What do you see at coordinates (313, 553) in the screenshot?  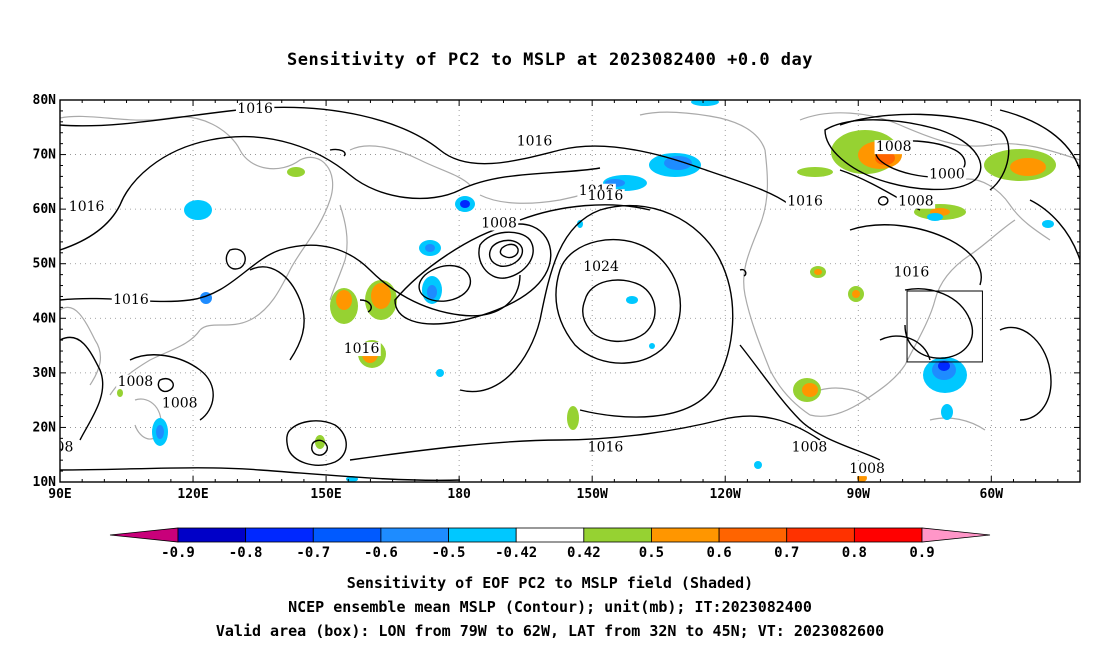 I see `colorbar-label: -0.7` at bounding box center [313, 553].